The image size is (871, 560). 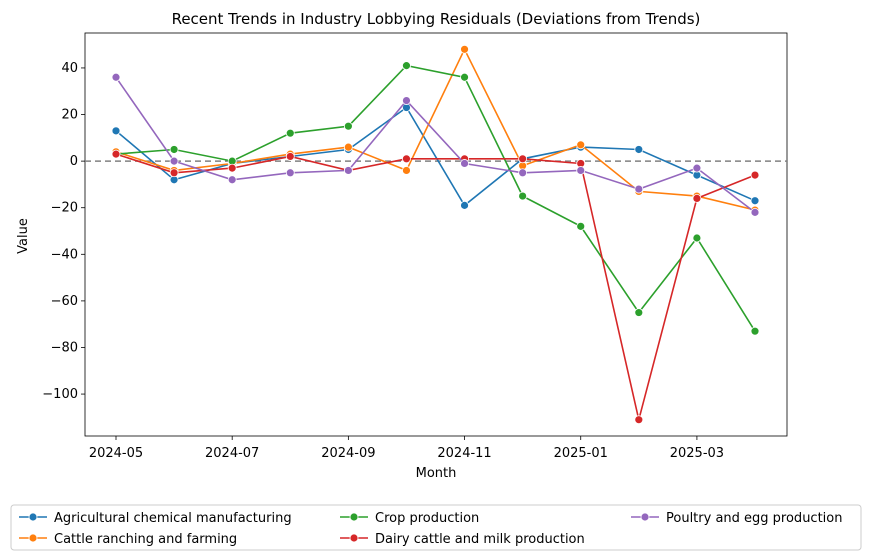 What do you see at coordinates (64, 254) in the screenshot?
I see `y-tick-label: −40` at bounding box center [64, 254].